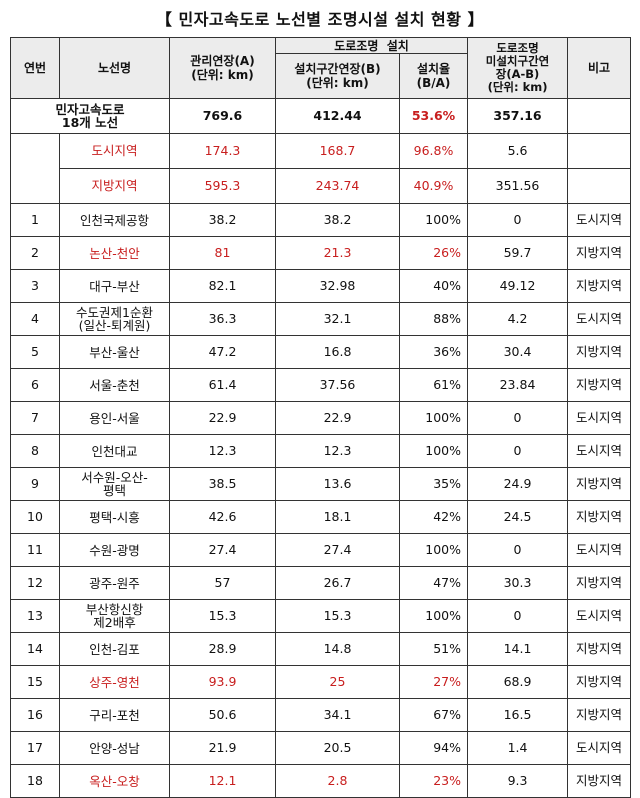  I want to click on row-managed: 38.2, so click(222, 220).